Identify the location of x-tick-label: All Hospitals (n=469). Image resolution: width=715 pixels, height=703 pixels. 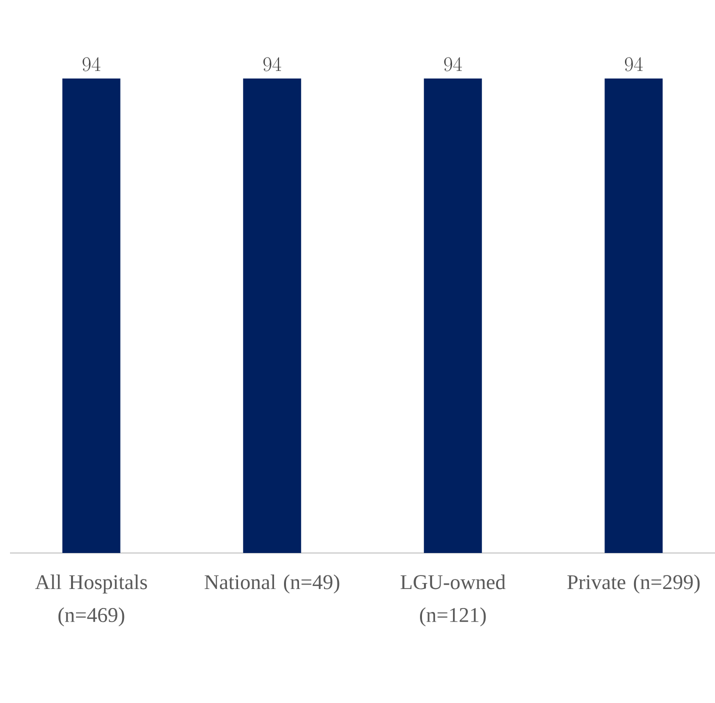
(91, 600).